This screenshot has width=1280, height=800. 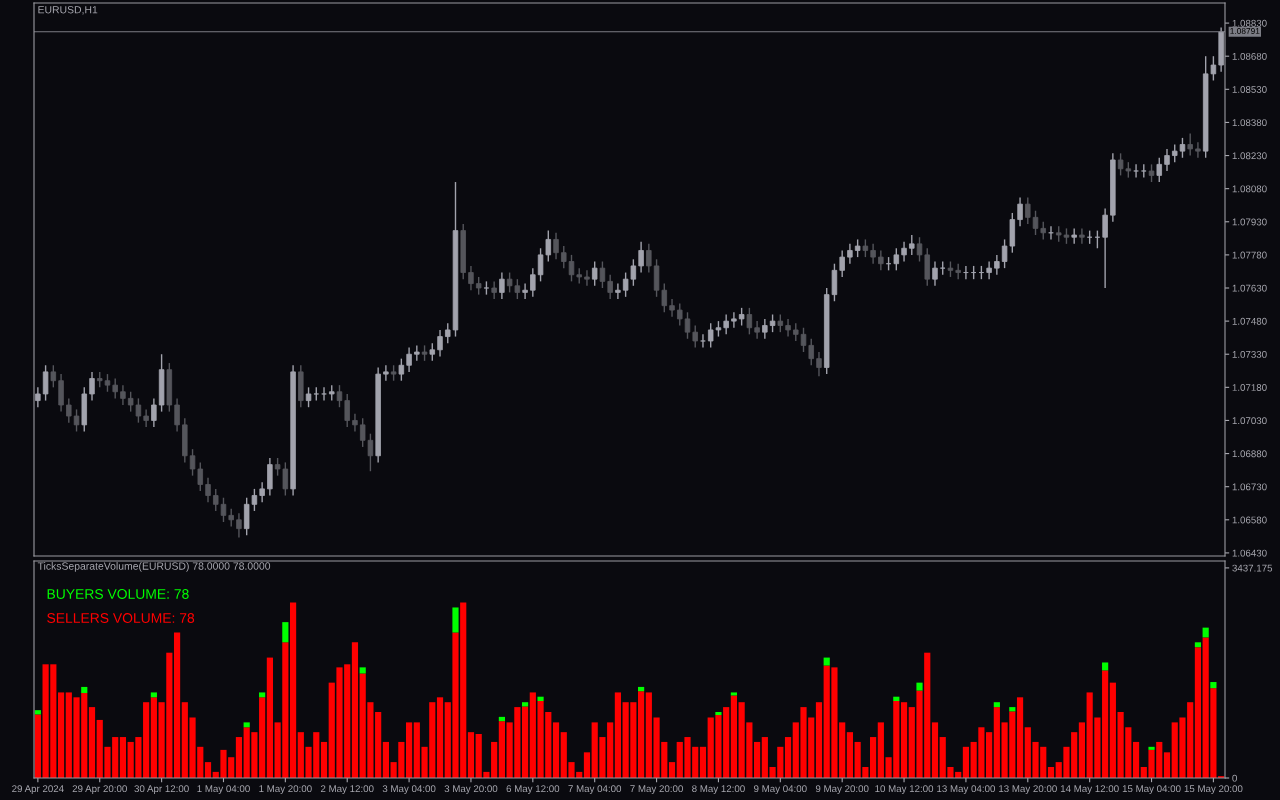 What do you see at coordinates (718, 790) in the screenshot?
I see `x-tick-label: 8 May 12:00` at bounding box center [718, 790].